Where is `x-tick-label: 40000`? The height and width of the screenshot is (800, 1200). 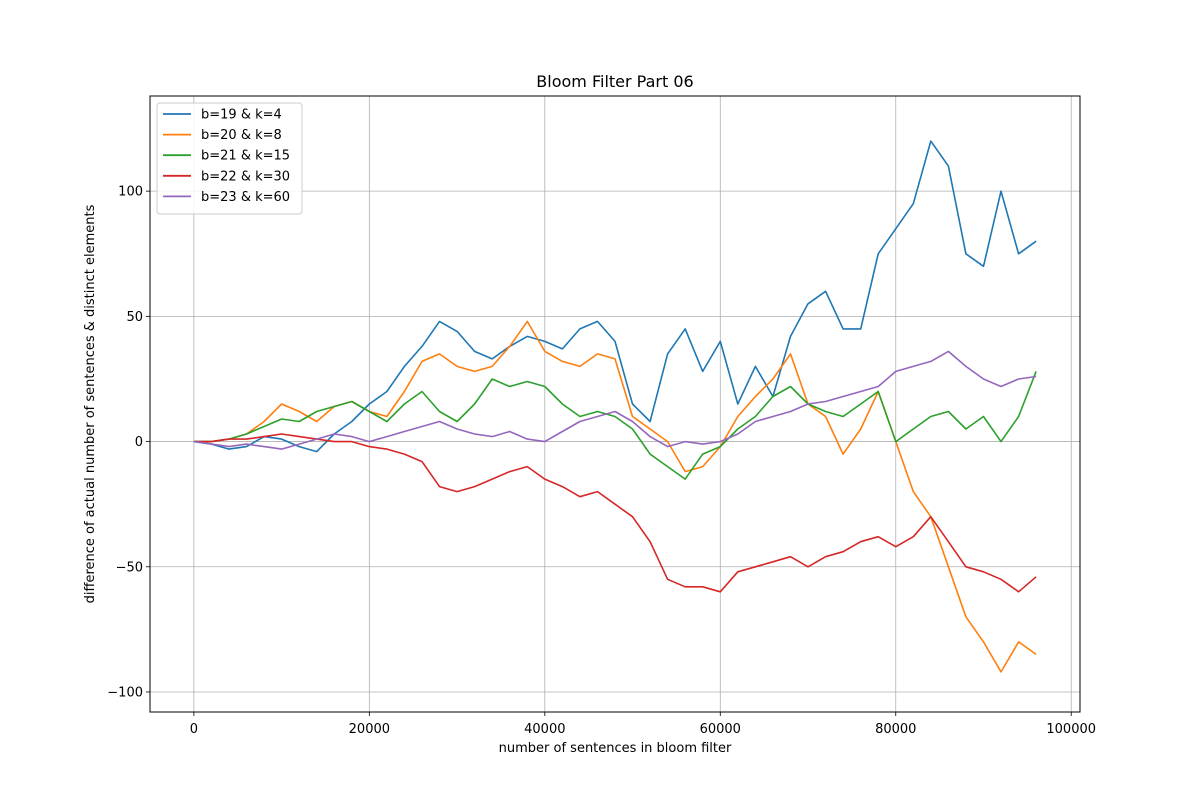 x-tick-label: 40000 is located at coordinates (544, 729).